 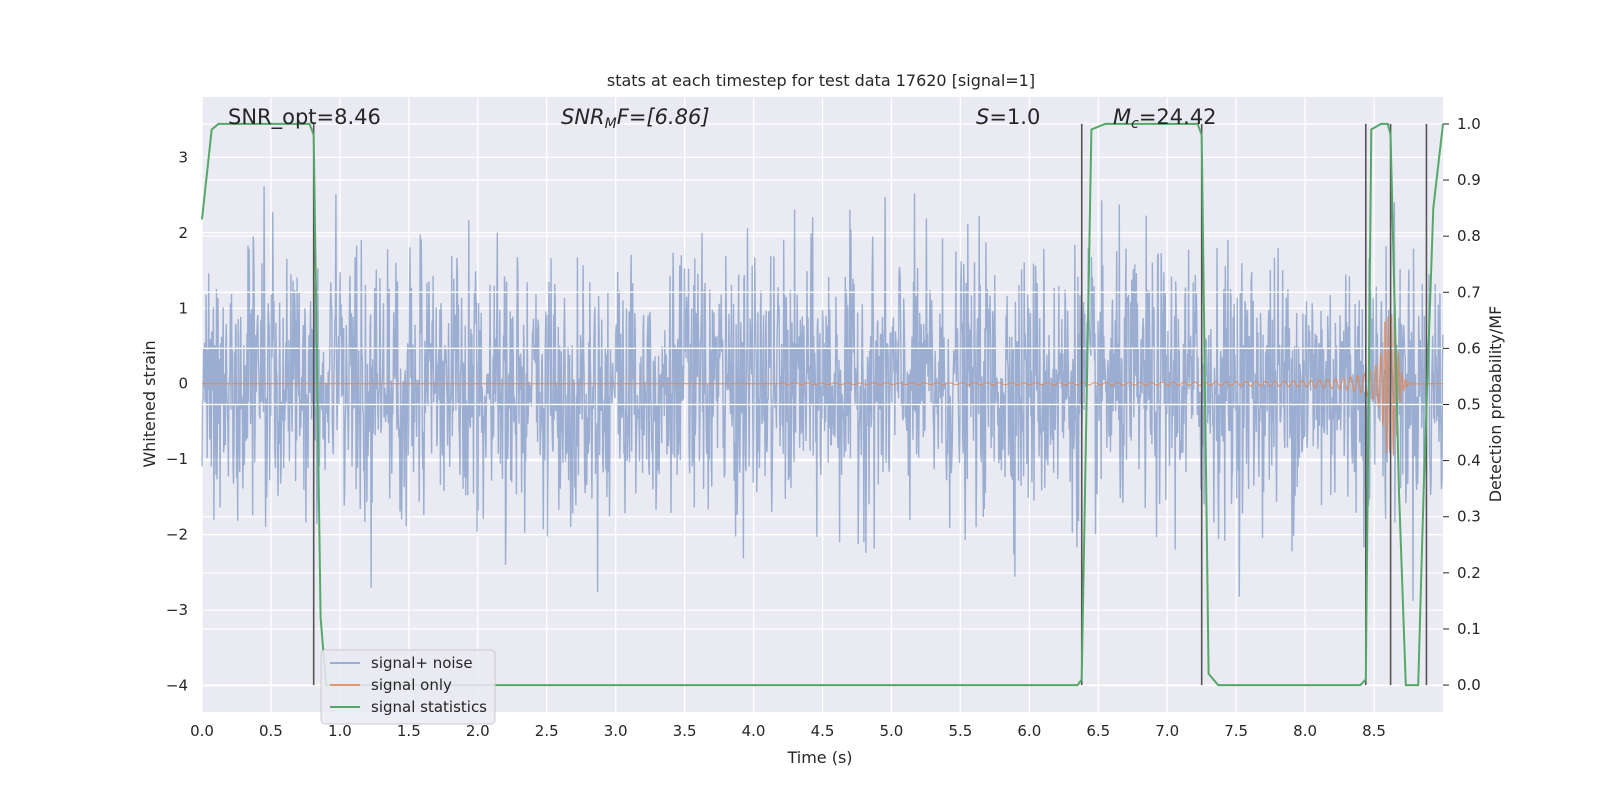 What do you see at coordinates (663, 117) in the screenshot?
I see `annotation-snr-mf-tail: F=[6.86]` at bounding box center [663, 117].